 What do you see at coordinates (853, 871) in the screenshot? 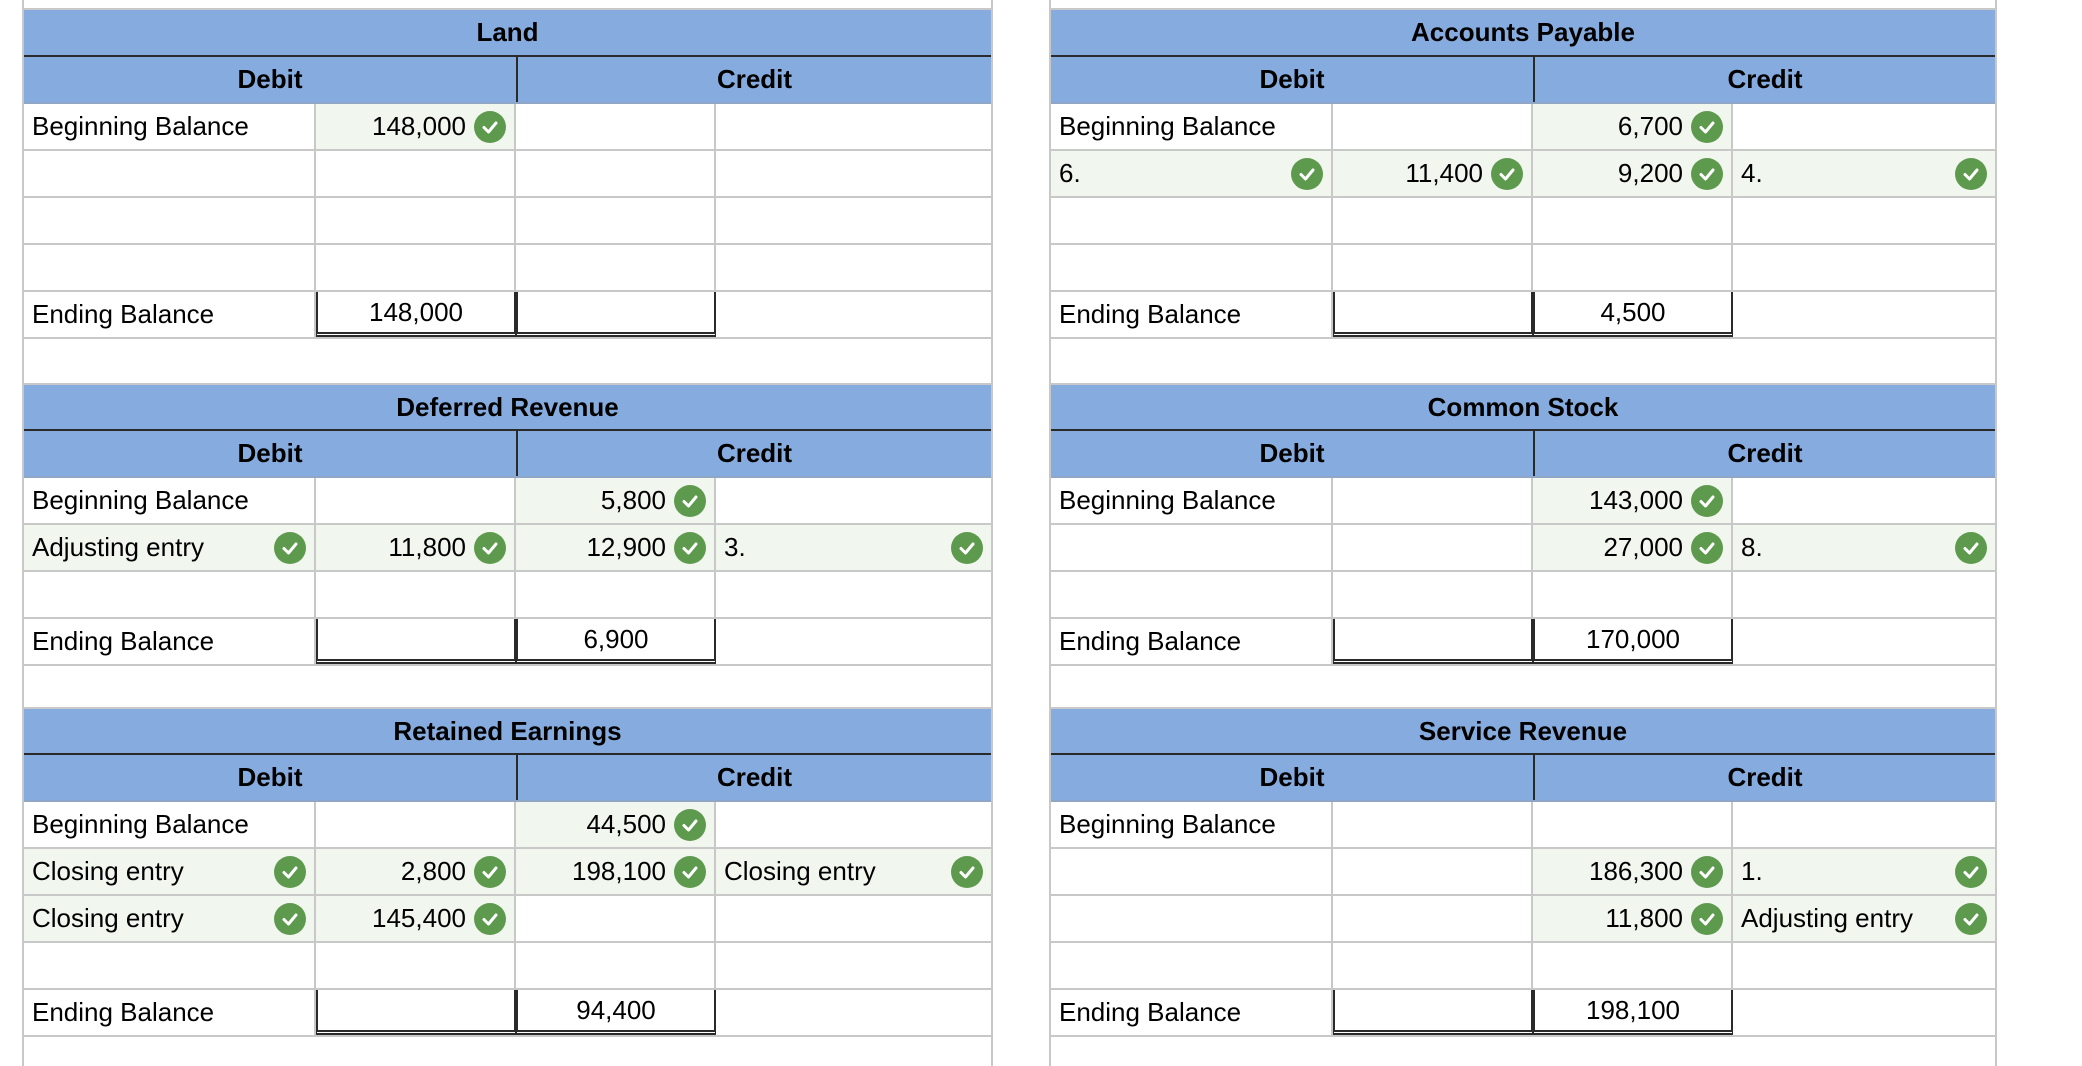
I see `credit-label-field: Closing entry` at bounding box center [853, 871].